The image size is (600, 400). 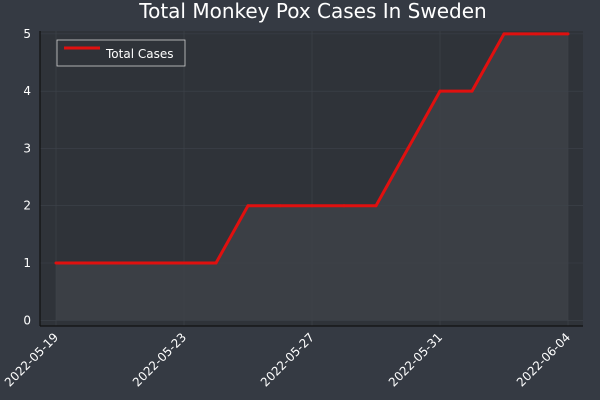 What do you see at coordinates (139, 54) in the screenshot?
I see `legend-label: Total Cases` at bounding box center [139, 54].